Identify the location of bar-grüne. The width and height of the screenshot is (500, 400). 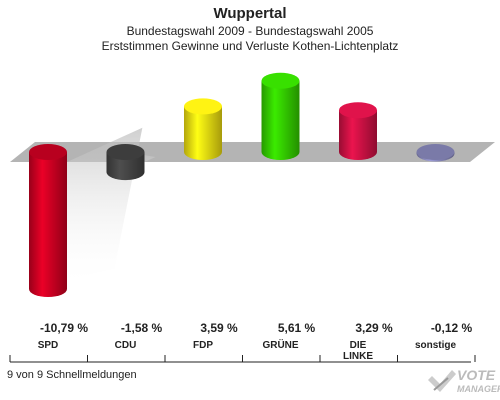
(280, 116).